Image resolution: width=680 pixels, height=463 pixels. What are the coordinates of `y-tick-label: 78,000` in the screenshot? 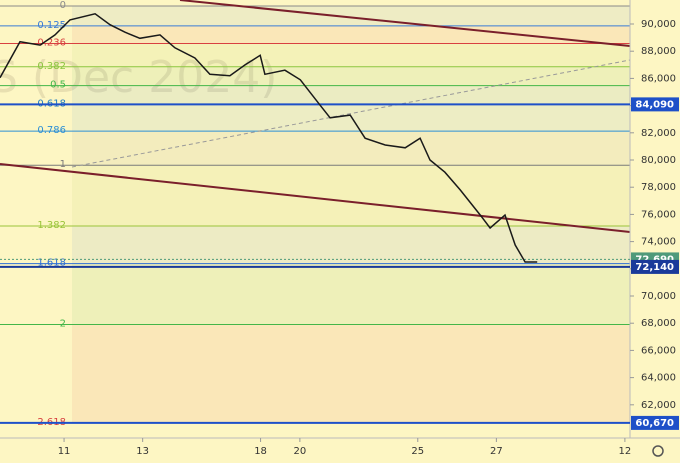 It's located at (658, 187).